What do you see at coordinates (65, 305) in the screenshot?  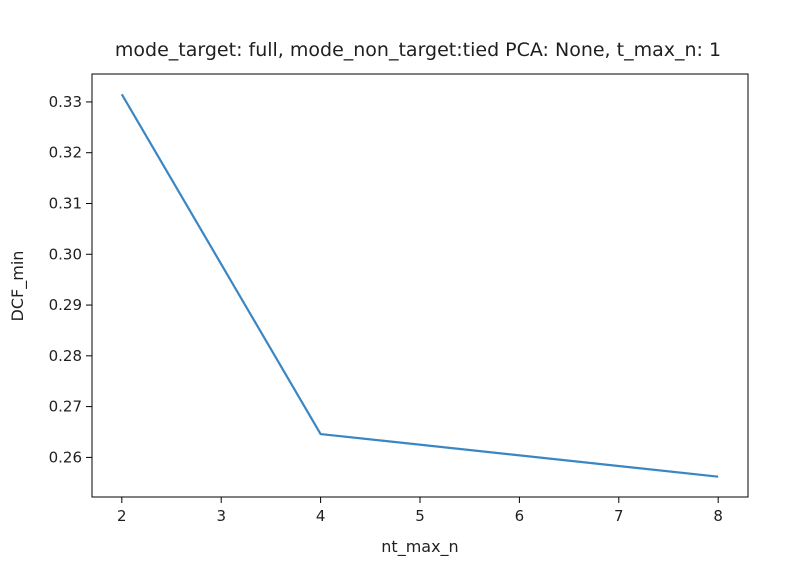 I see `y-tick-label: 0.29` at bounding box center [65, 305].